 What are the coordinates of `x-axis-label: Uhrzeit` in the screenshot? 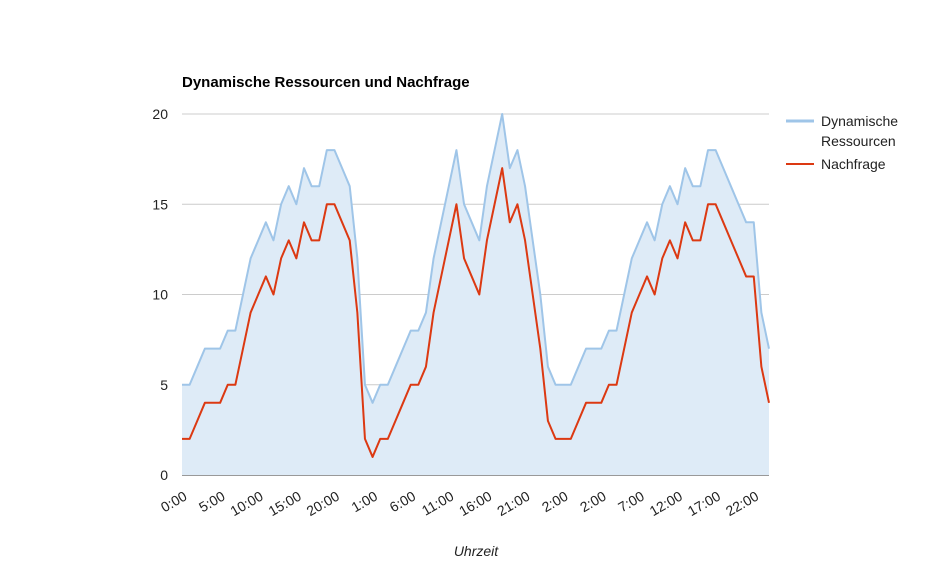 It's located at (476, 551).